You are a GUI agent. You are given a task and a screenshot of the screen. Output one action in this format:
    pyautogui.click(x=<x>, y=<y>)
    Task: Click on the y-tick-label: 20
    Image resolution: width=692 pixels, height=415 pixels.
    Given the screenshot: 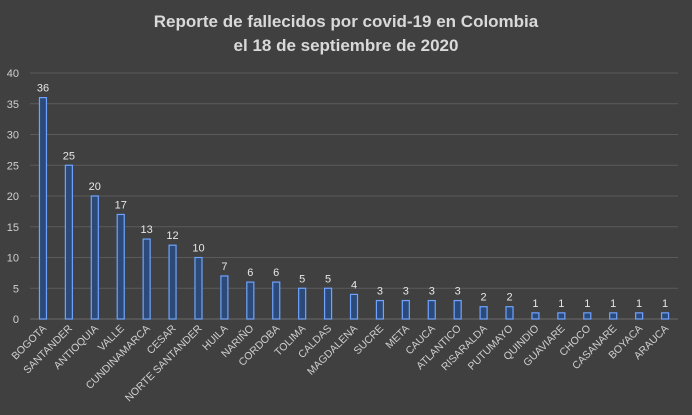 What is the action you would take?
    pyautogui.click(x=13, y=197)
    